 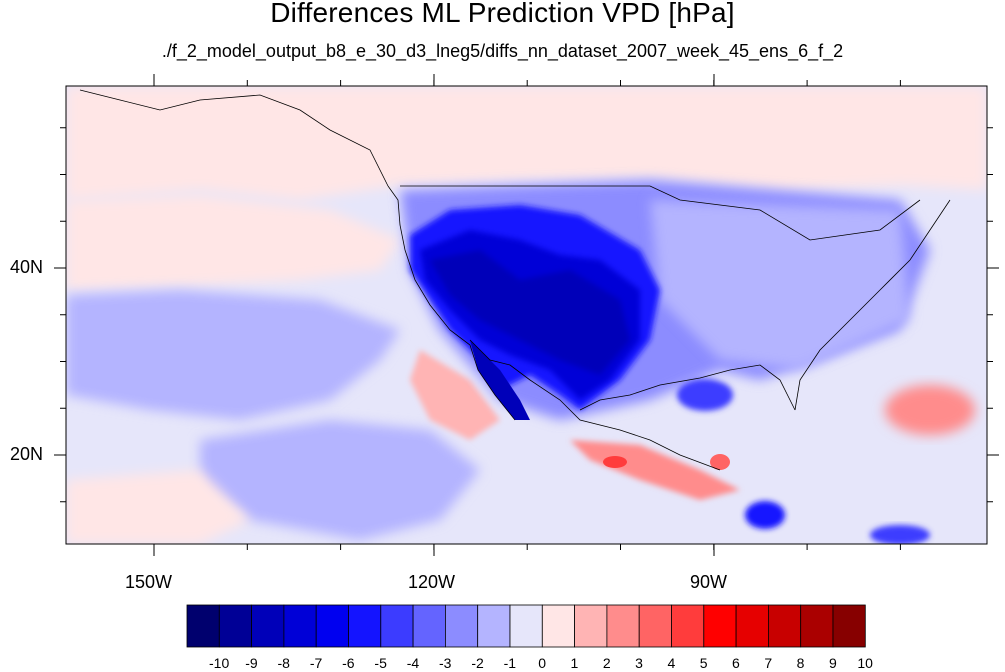 I want to click on colorbar-label: -3, so click(x=445, y=663).